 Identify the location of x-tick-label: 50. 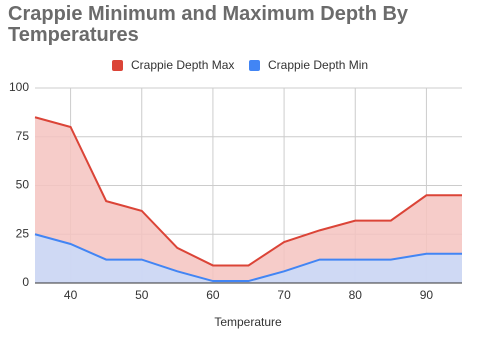
(142, 295).